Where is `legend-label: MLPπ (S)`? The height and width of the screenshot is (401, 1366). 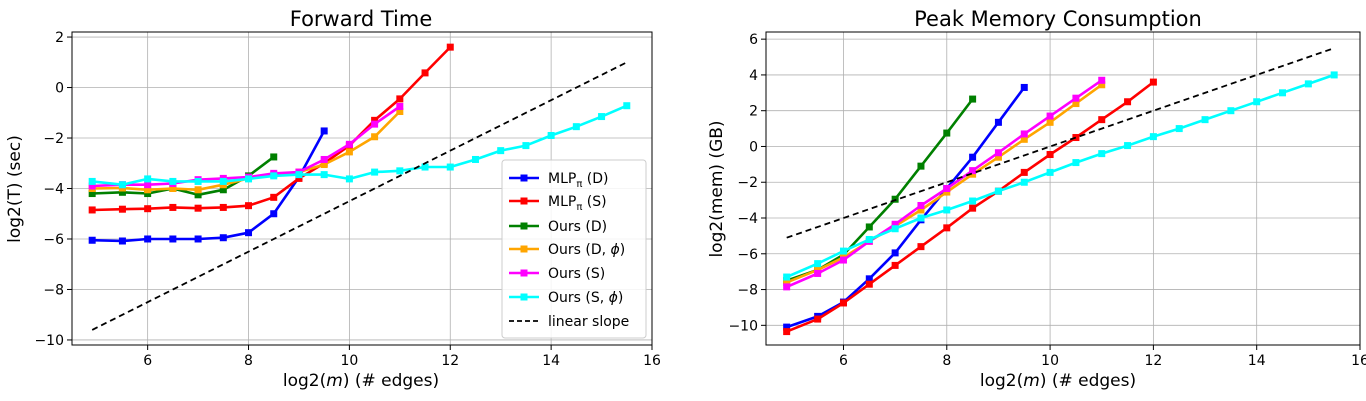
legend-label: MLPπ (S) is located at coordinates (577, 203).